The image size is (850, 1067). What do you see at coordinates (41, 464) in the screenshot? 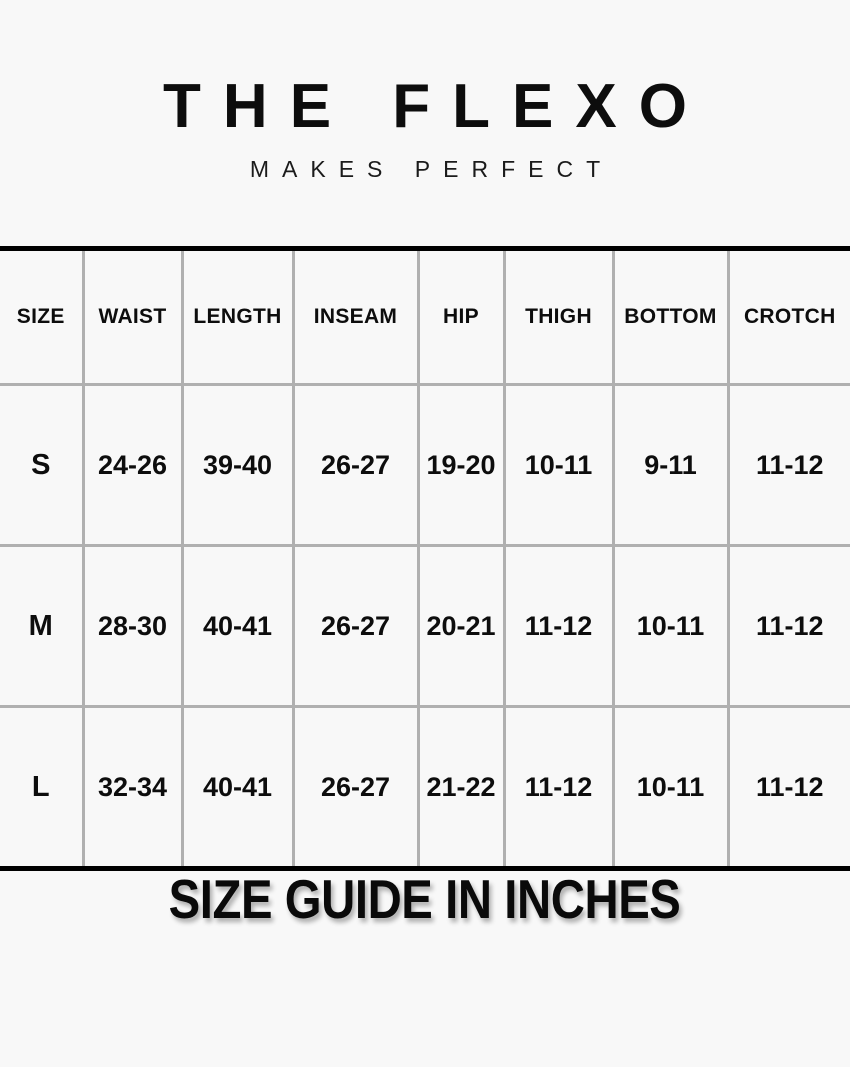
I see `cell-size: S` at bounding box center [41, 464].